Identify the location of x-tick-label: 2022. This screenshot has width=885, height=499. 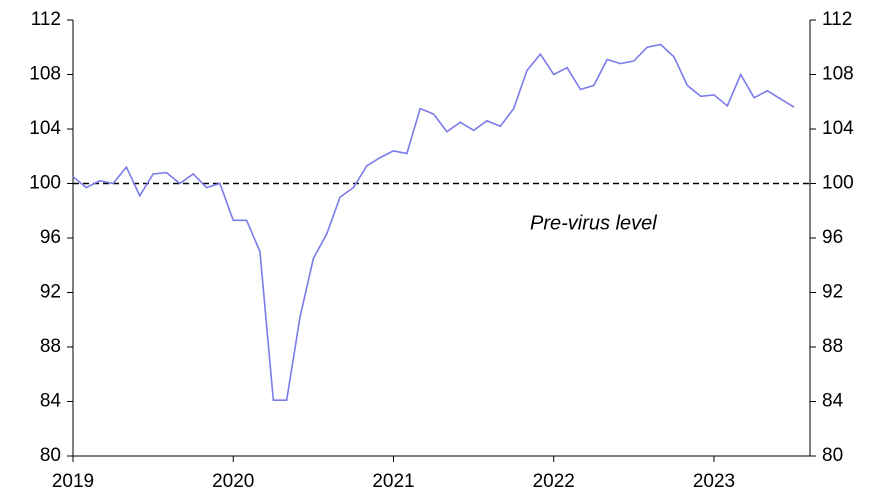
(554, 481).